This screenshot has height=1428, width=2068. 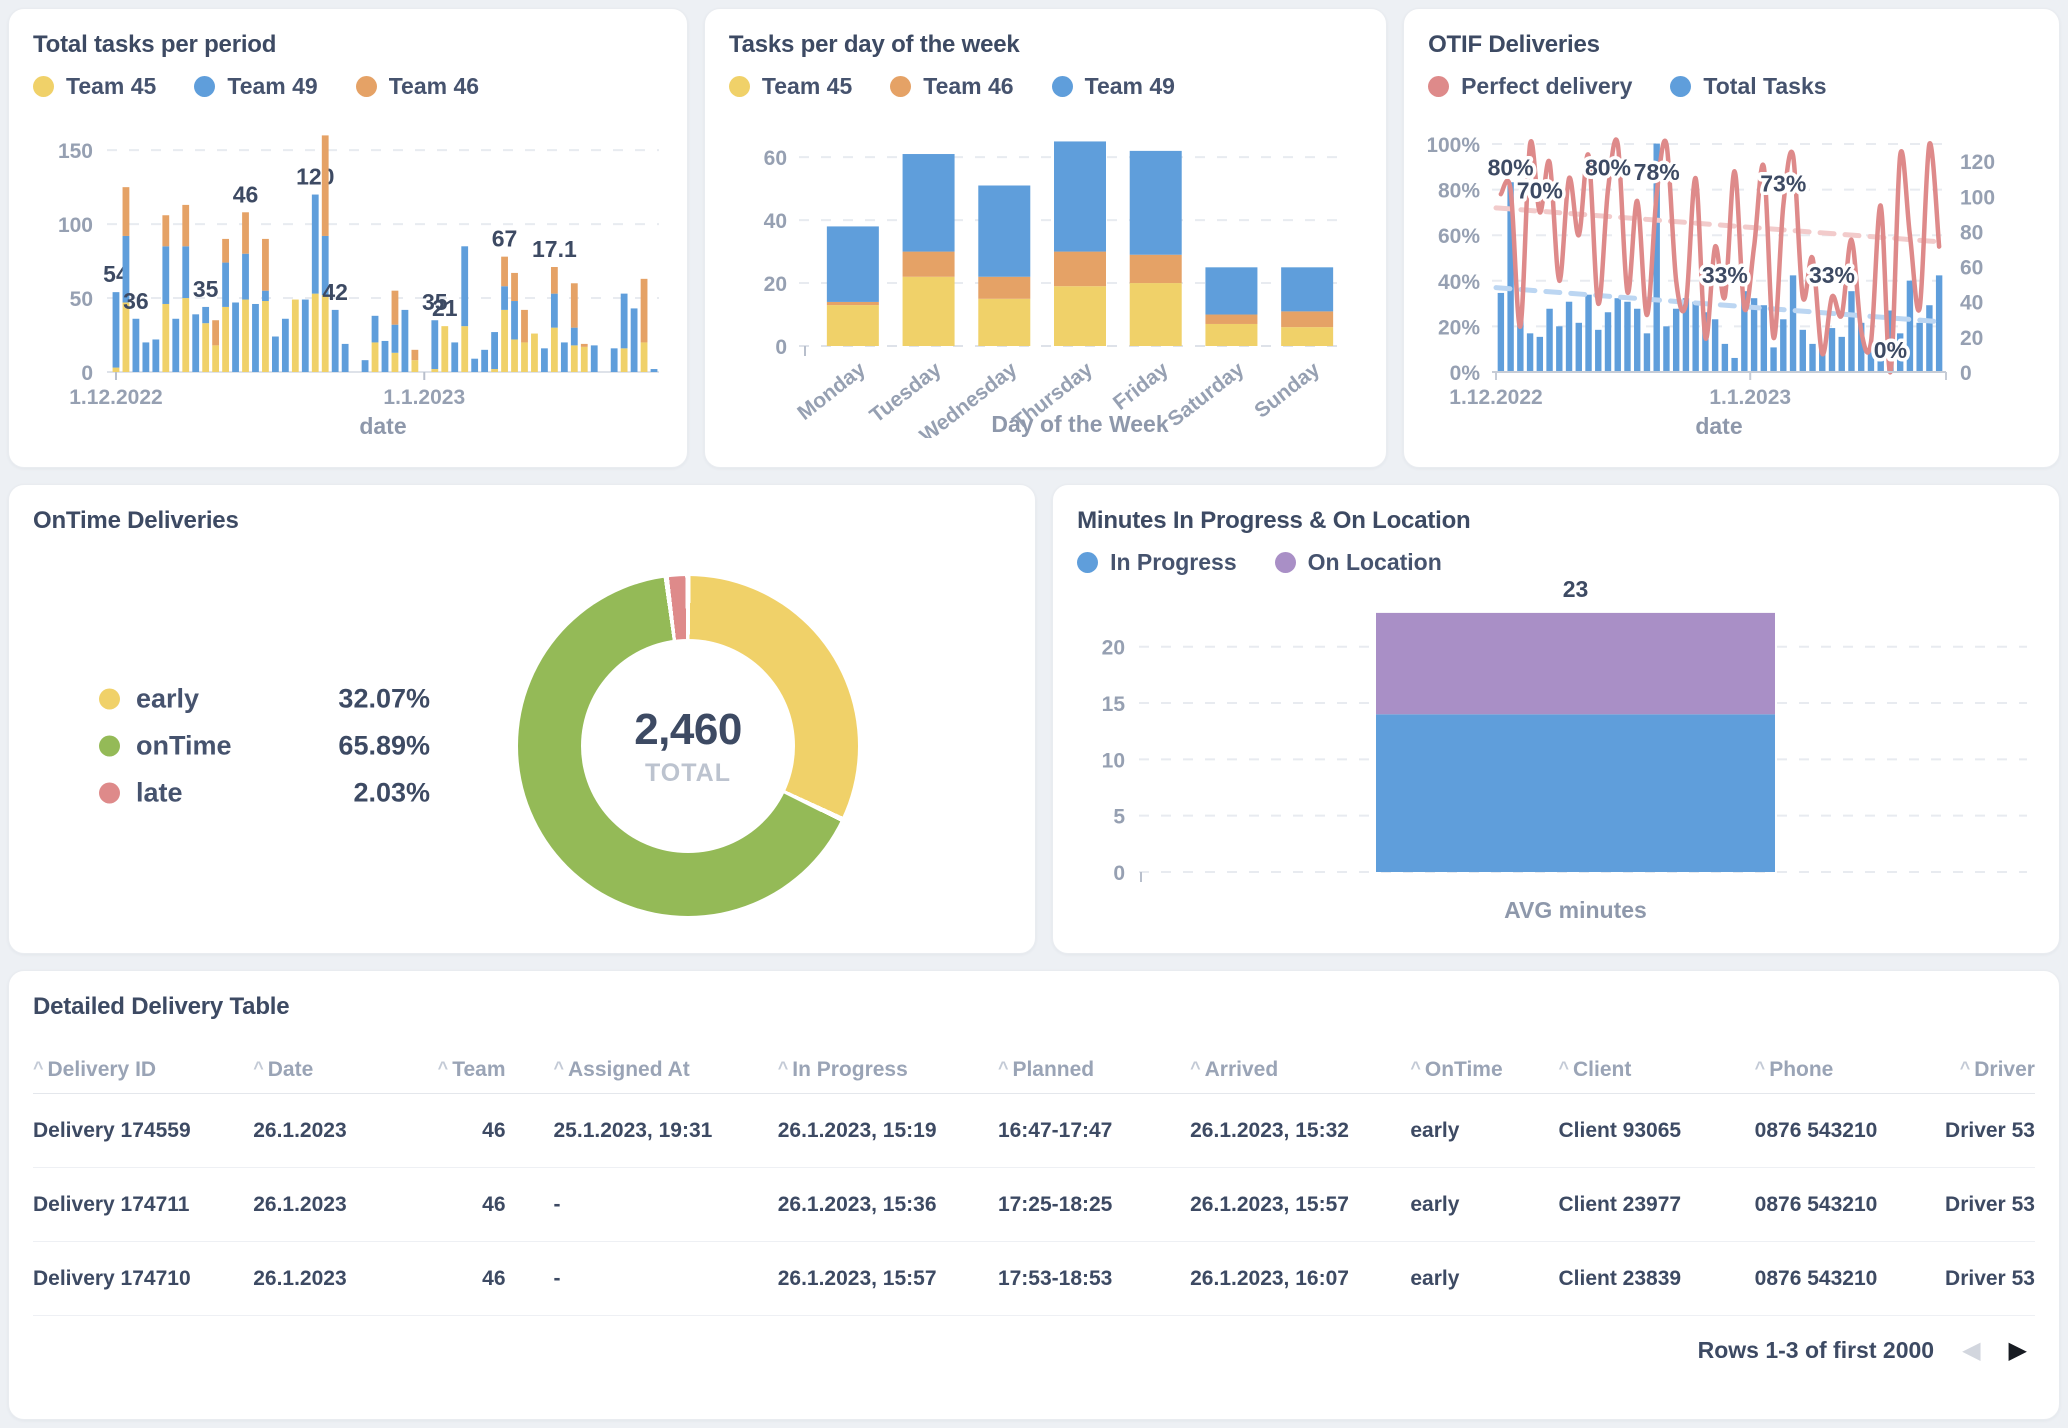 I want to click on svg-text: 1.1.2023, so click(x=1750, y=397).